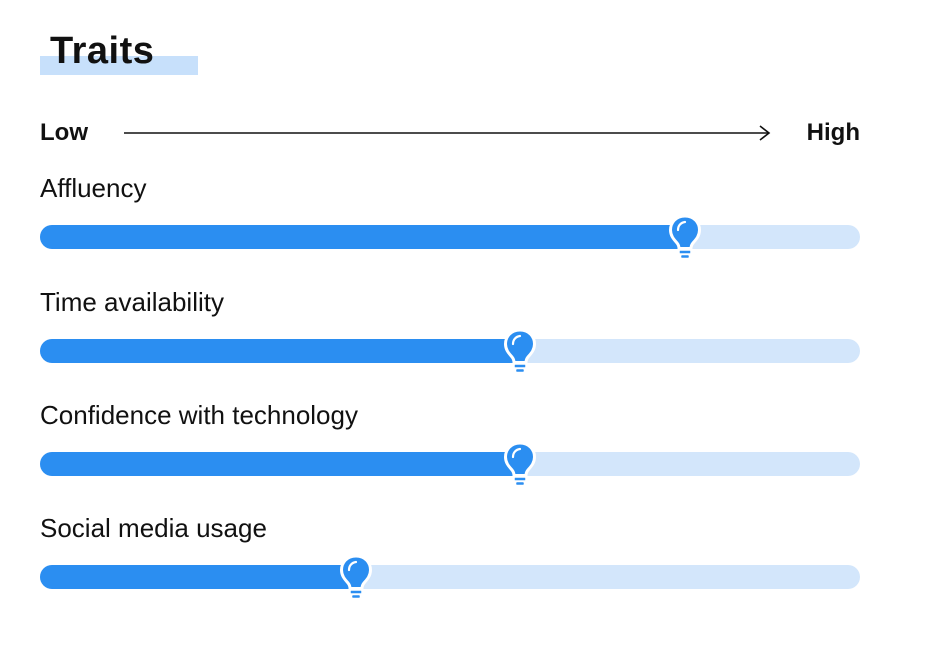 The width and height of the screenshot is (931, 649). I want to click on title-block: Traits, so click(120, 54).